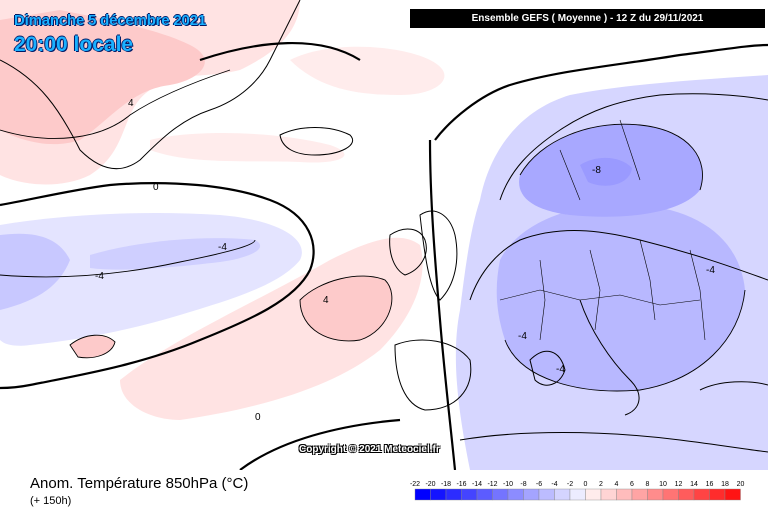 The image size is (768, 512). I want to click on warm-anomaly-iceland-band, so click(247, 148).